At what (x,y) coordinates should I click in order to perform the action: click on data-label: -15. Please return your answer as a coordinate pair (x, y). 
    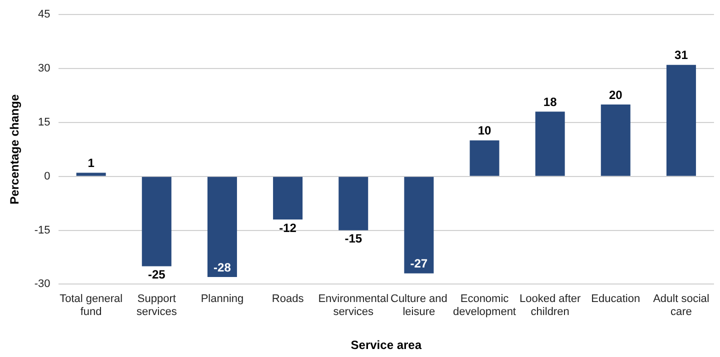
    Looking at the image, I should click on (353, 239).